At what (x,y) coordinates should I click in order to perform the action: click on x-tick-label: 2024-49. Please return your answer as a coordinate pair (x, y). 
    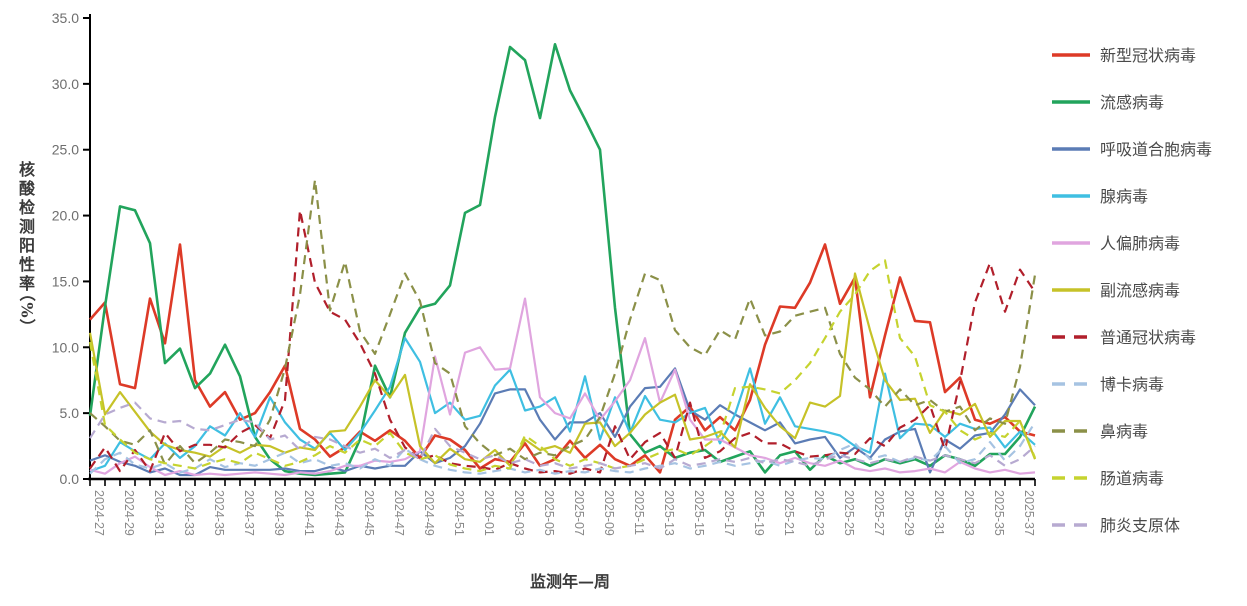
    Looking at the image, I should click on (429, 513).